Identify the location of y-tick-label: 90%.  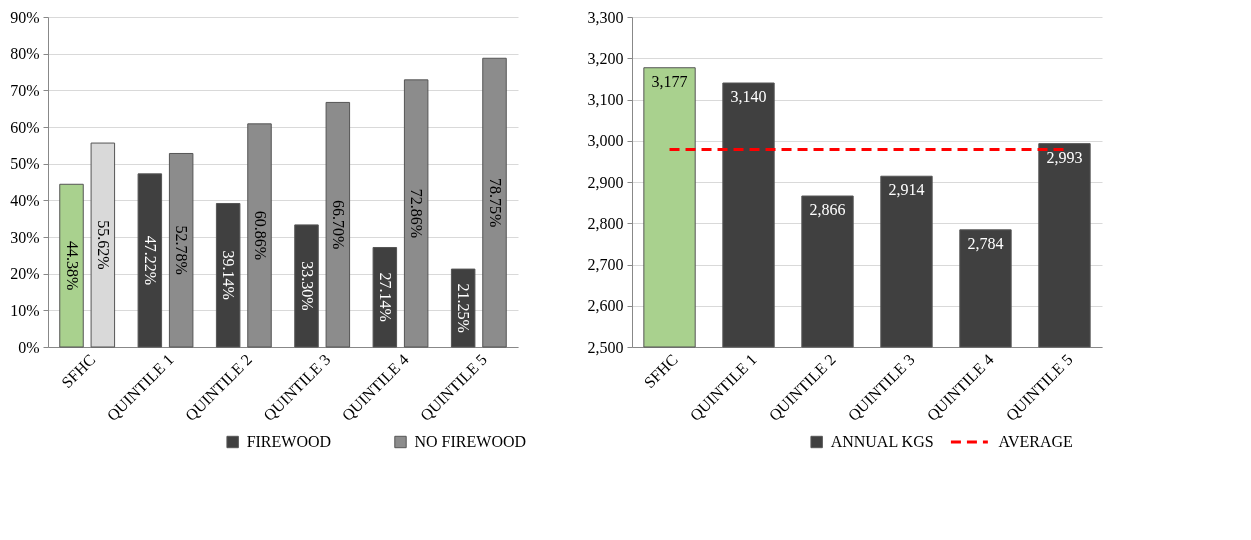
(25, 17).